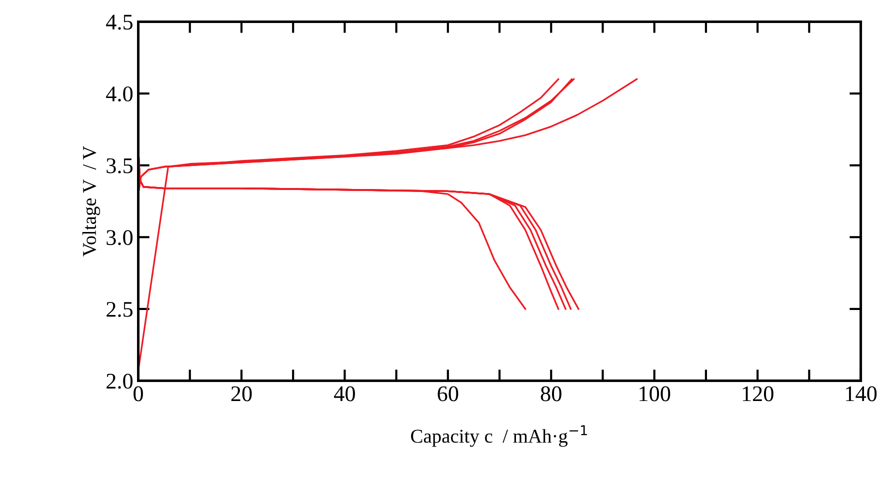  I want to click on x-tick-label: 40, so click(344, 394).